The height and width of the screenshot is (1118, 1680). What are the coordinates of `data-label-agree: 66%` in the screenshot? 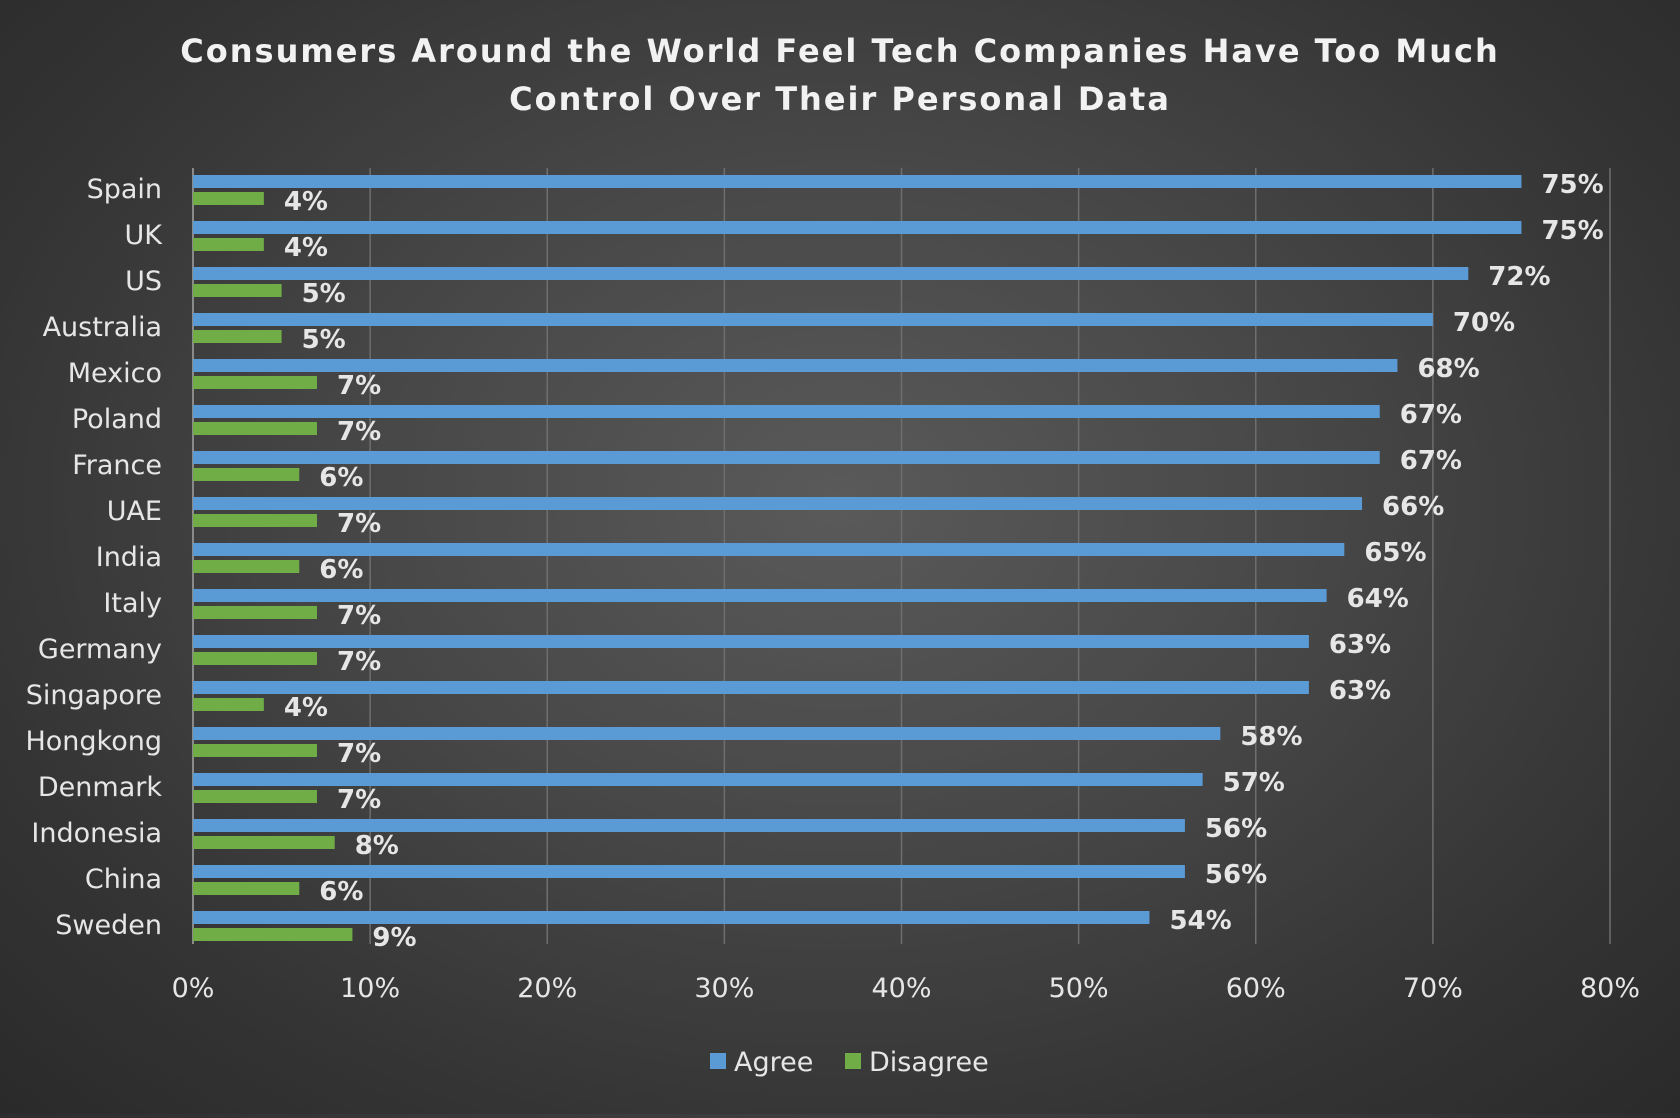 It's located at (1413, 507).